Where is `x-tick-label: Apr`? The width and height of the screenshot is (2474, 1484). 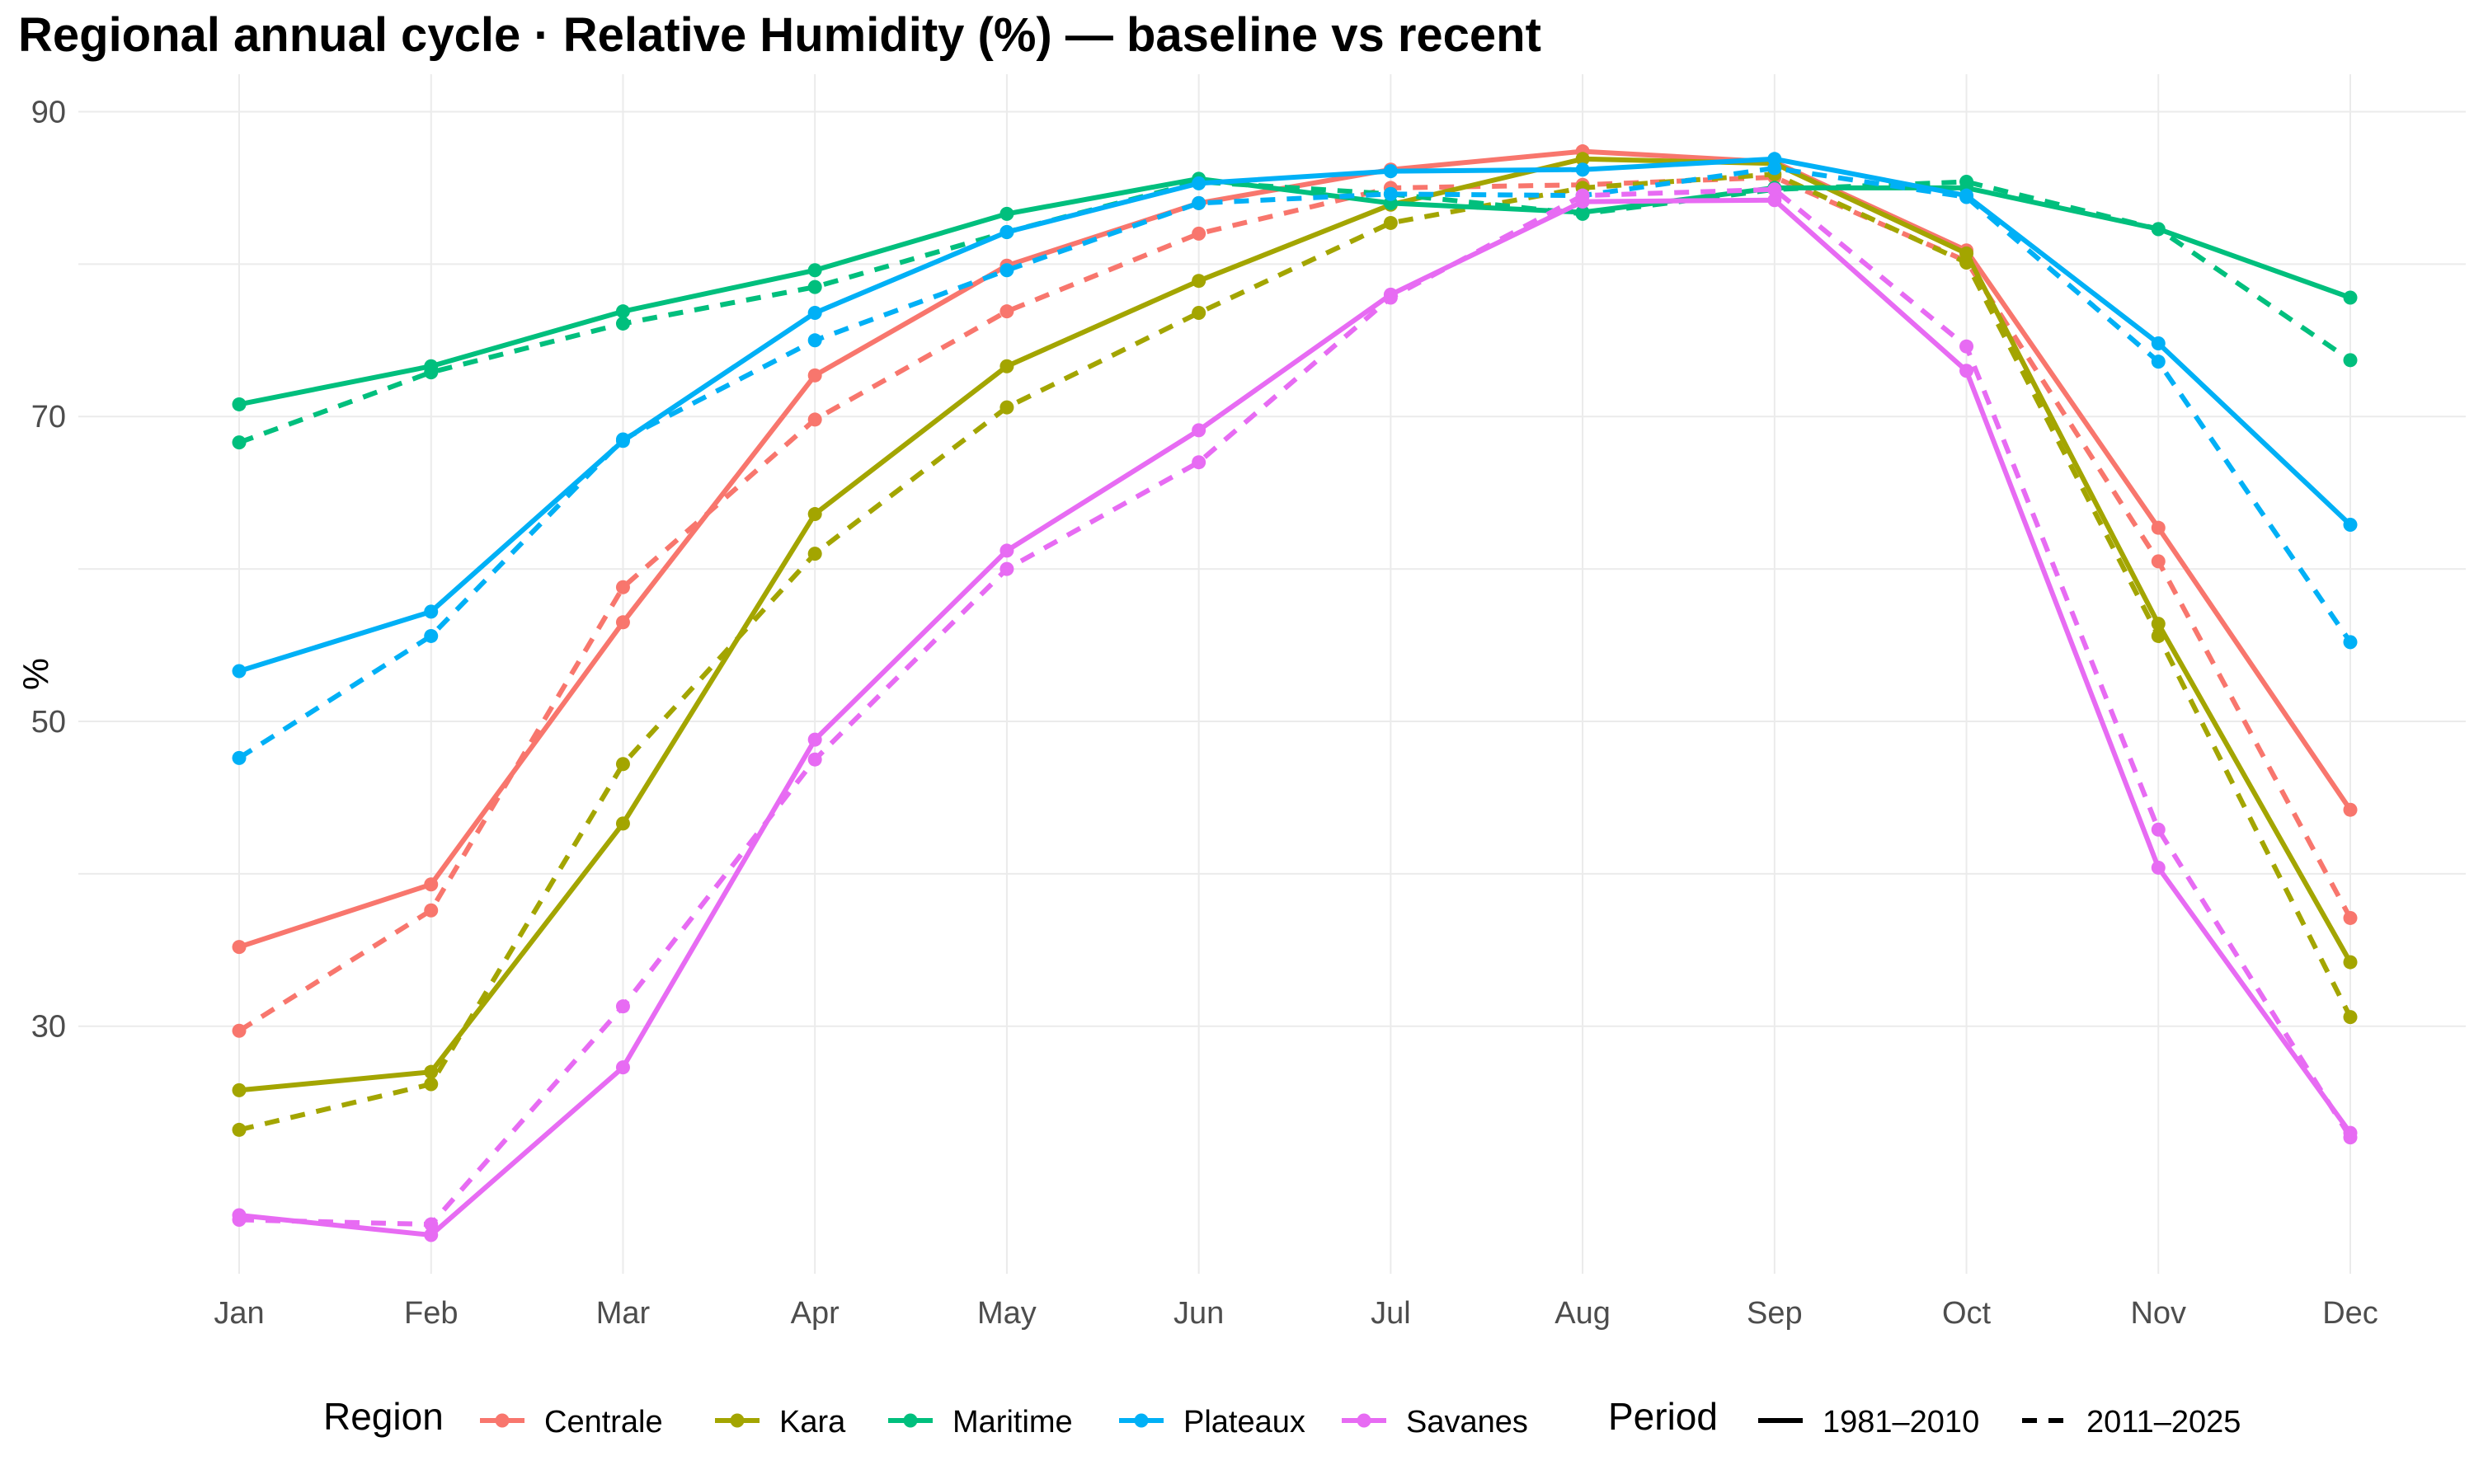
x-tick-label: Apr is located at coordinates (815, 1313).